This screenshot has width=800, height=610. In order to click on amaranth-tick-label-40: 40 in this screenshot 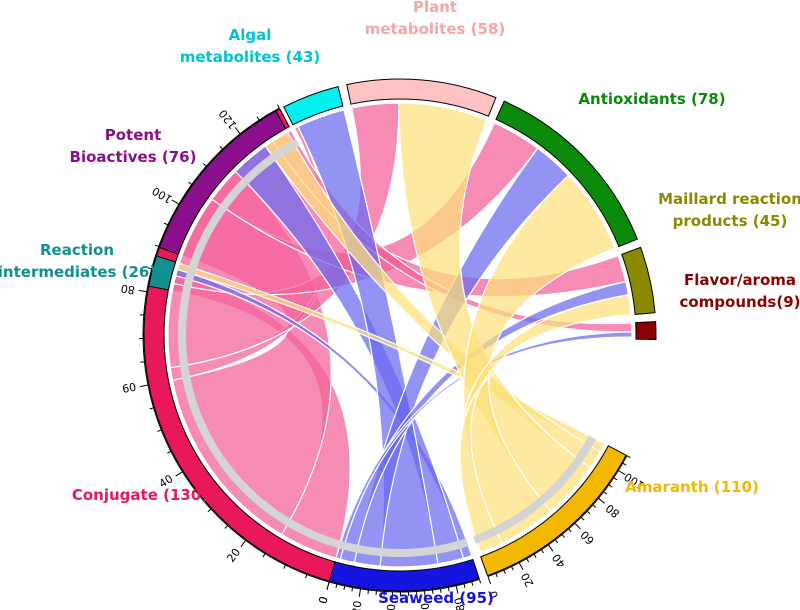, I will do `click(559, 560)`.